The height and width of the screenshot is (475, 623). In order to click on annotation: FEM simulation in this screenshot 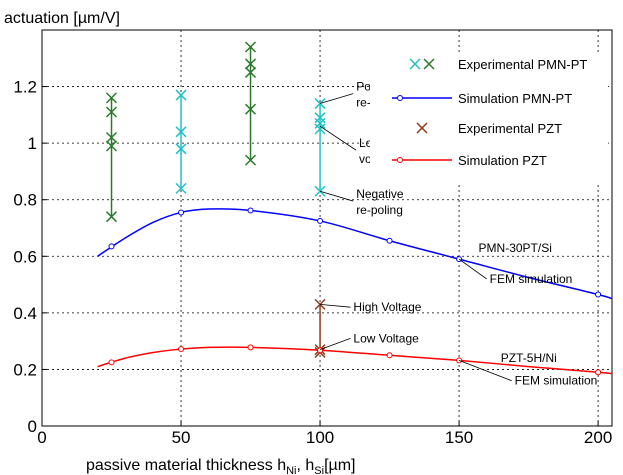, I will do `click(515, 272)`.